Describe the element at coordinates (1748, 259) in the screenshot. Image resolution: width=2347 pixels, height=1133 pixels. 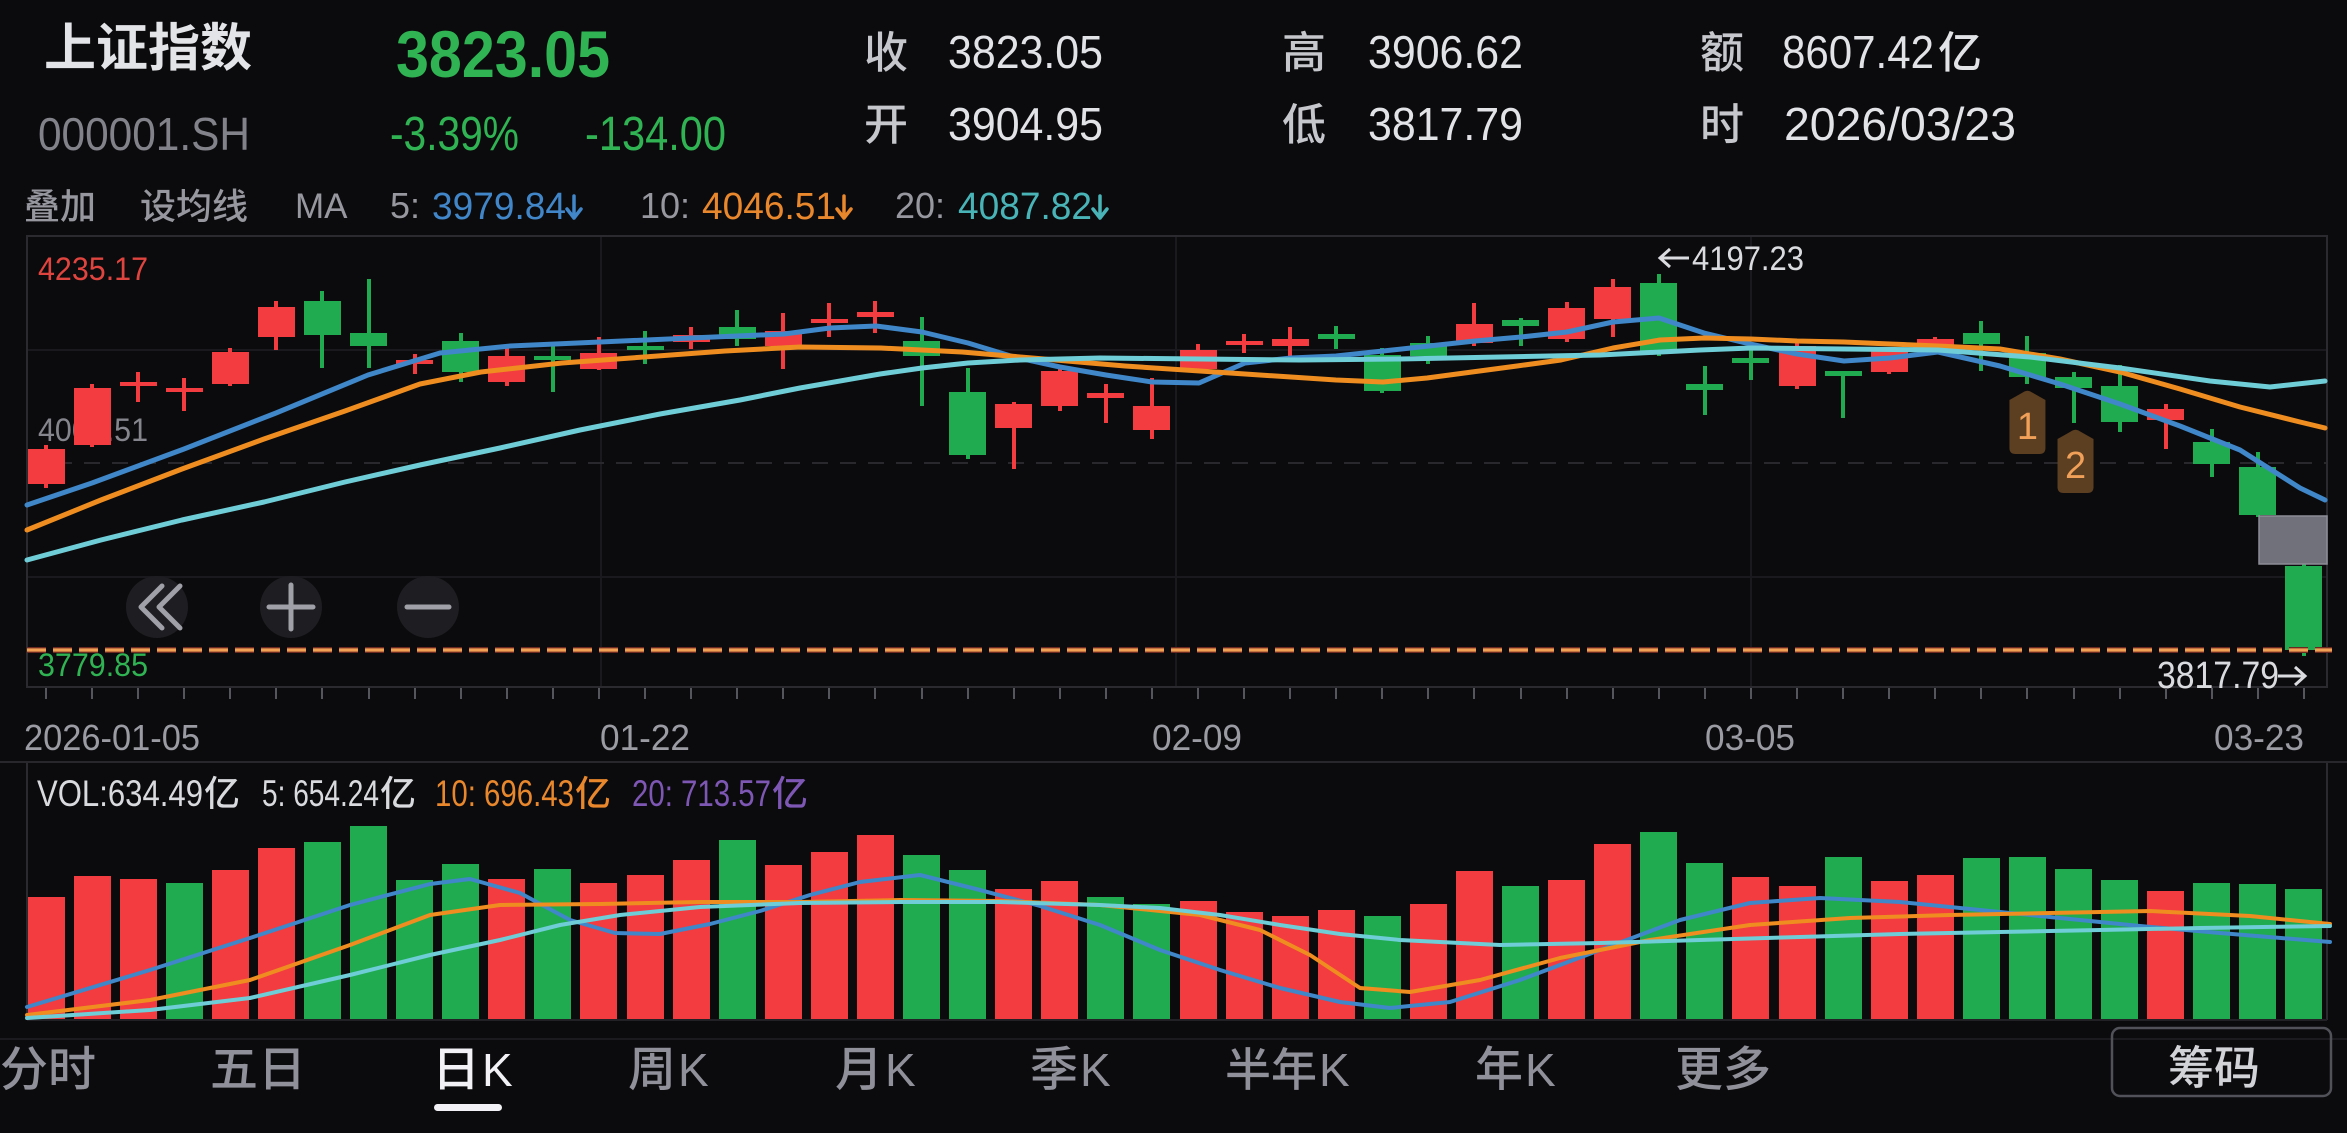
I see `svg-text: 4197.23` at that location.